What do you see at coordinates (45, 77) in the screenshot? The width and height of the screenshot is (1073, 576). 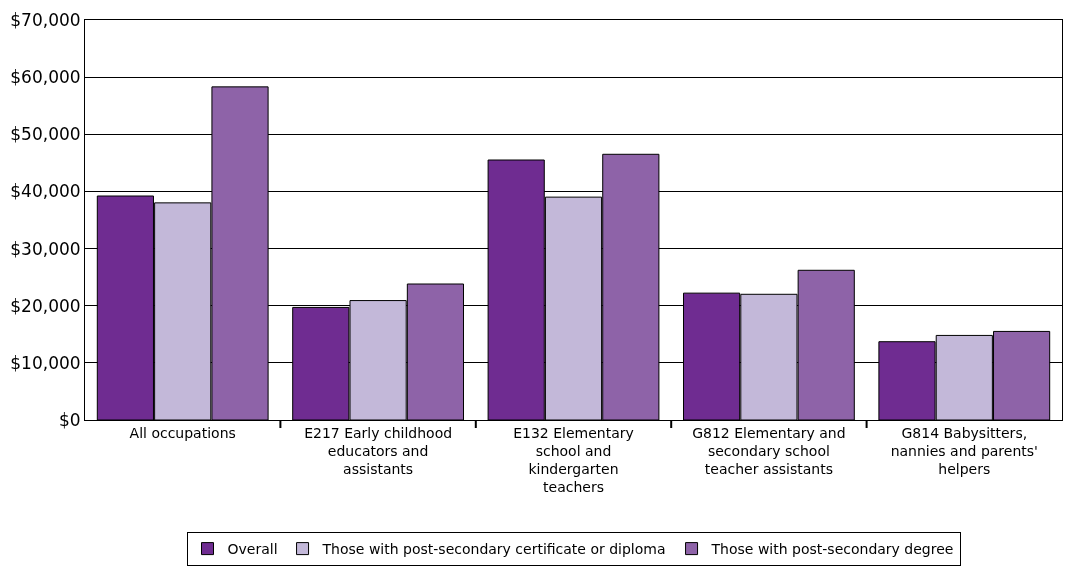 I see `y-tick-label: $60,000` at bounding box center [45, 77].